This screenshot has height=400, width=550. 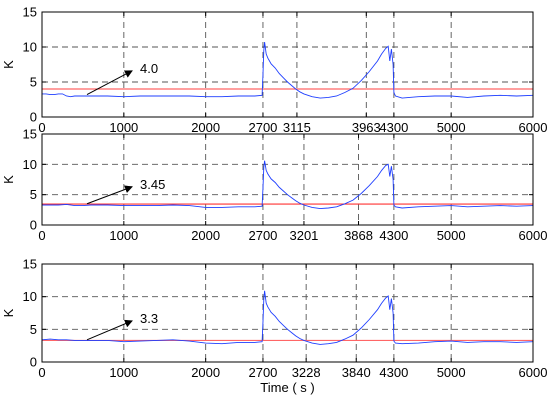 What do you see at coordinates (303, 235) in the screenshot?
I see `x-tick-label: 3201` at bounding box center [303, 235].